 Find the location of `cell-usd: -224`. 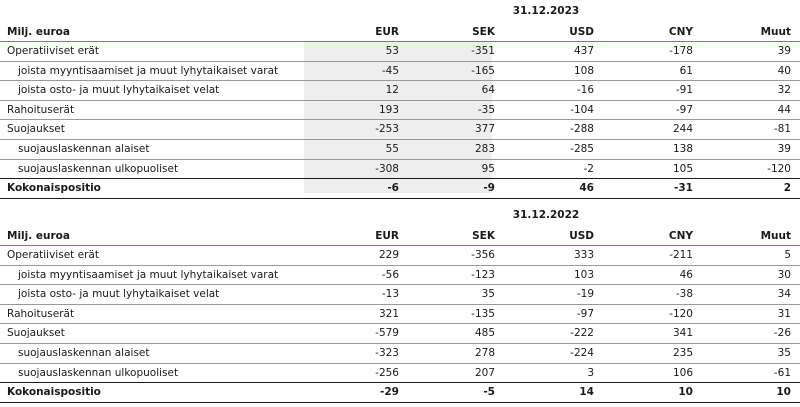

cell-usd: -224 is located at coordinates (582, 352).